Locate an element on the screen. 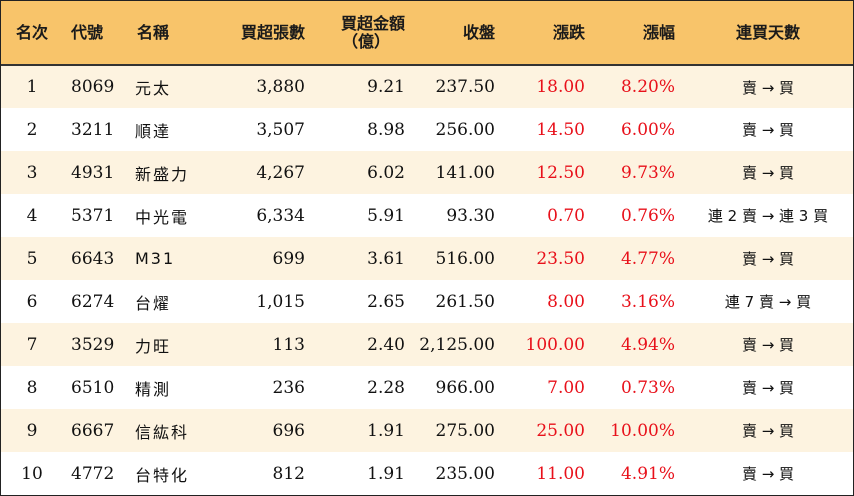  cell-name: 元太 is located at coordinates (153, 88).